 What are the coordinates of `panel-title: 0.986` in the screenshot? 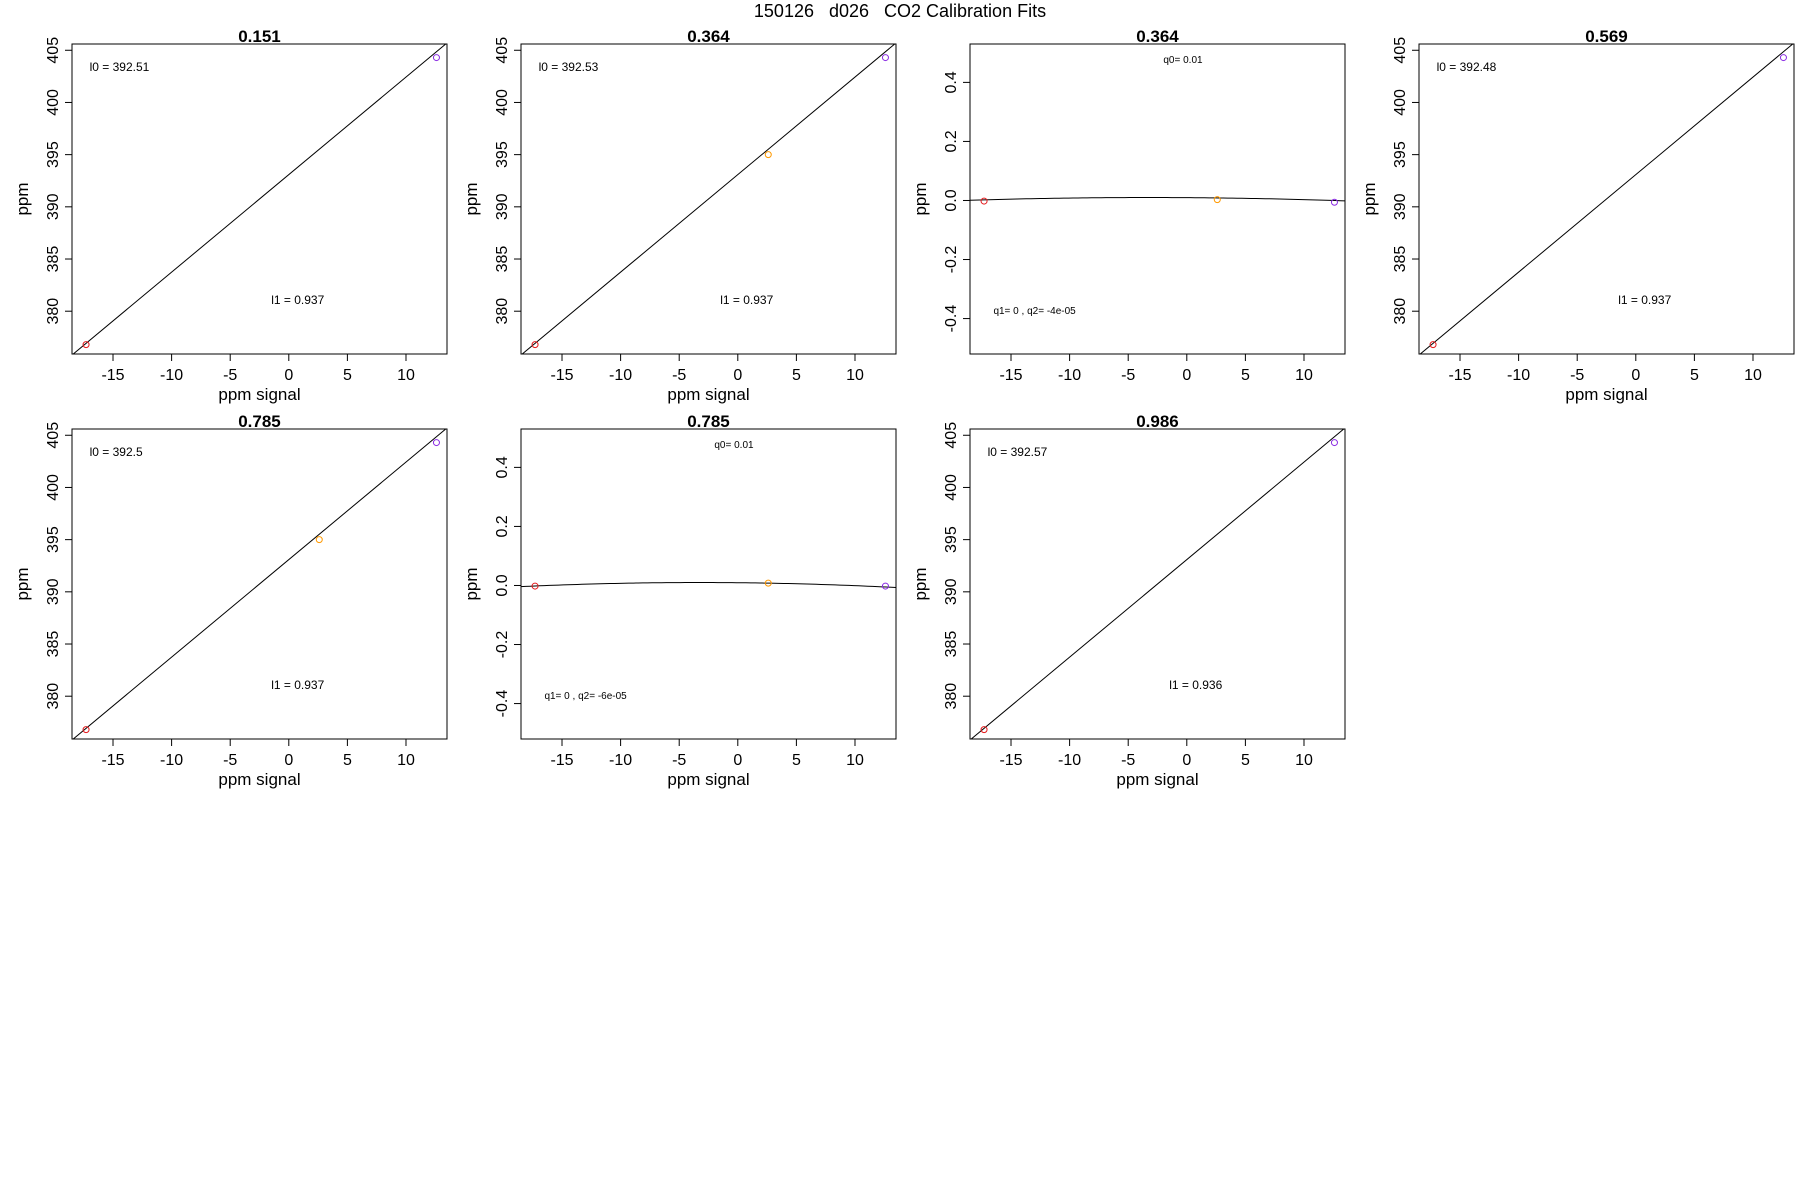 It's located at (1157, 421).